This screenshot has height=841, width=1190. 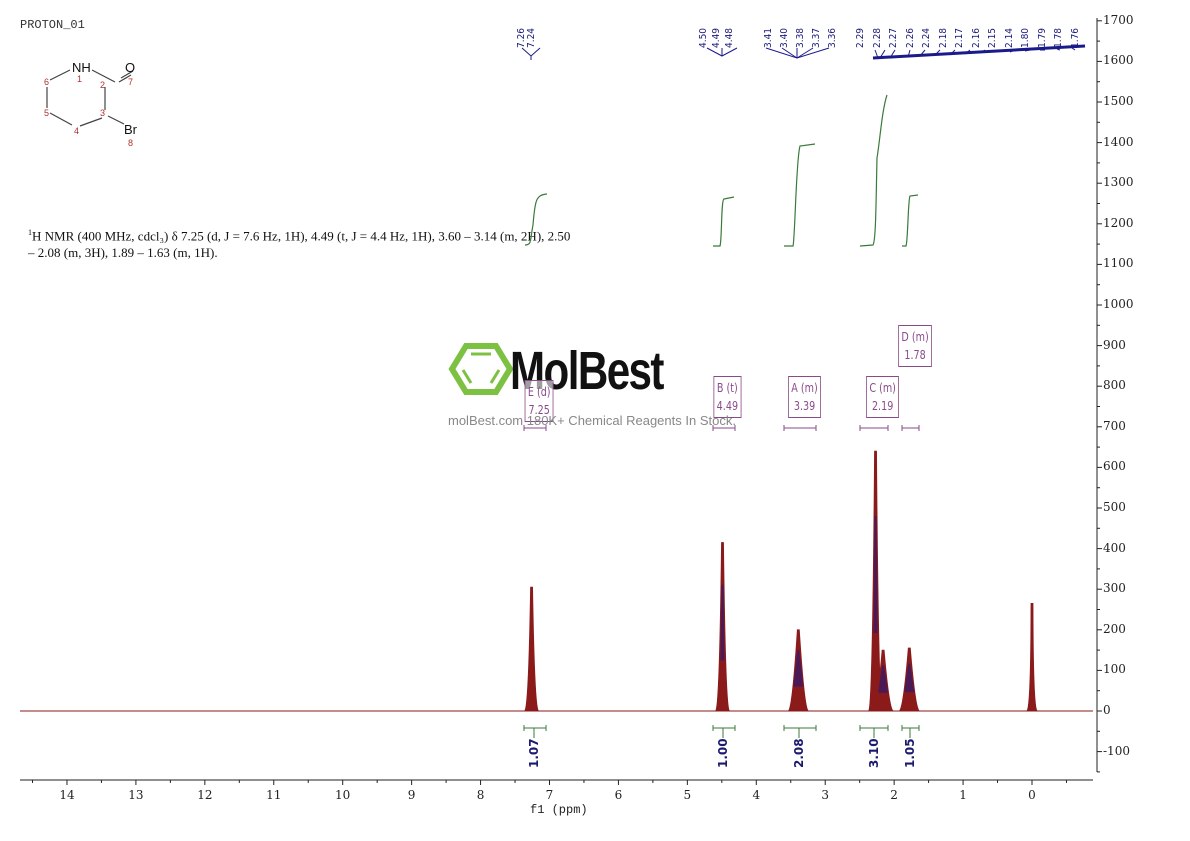 I want to click on svg-text: 3, so click(x=102, y=113).